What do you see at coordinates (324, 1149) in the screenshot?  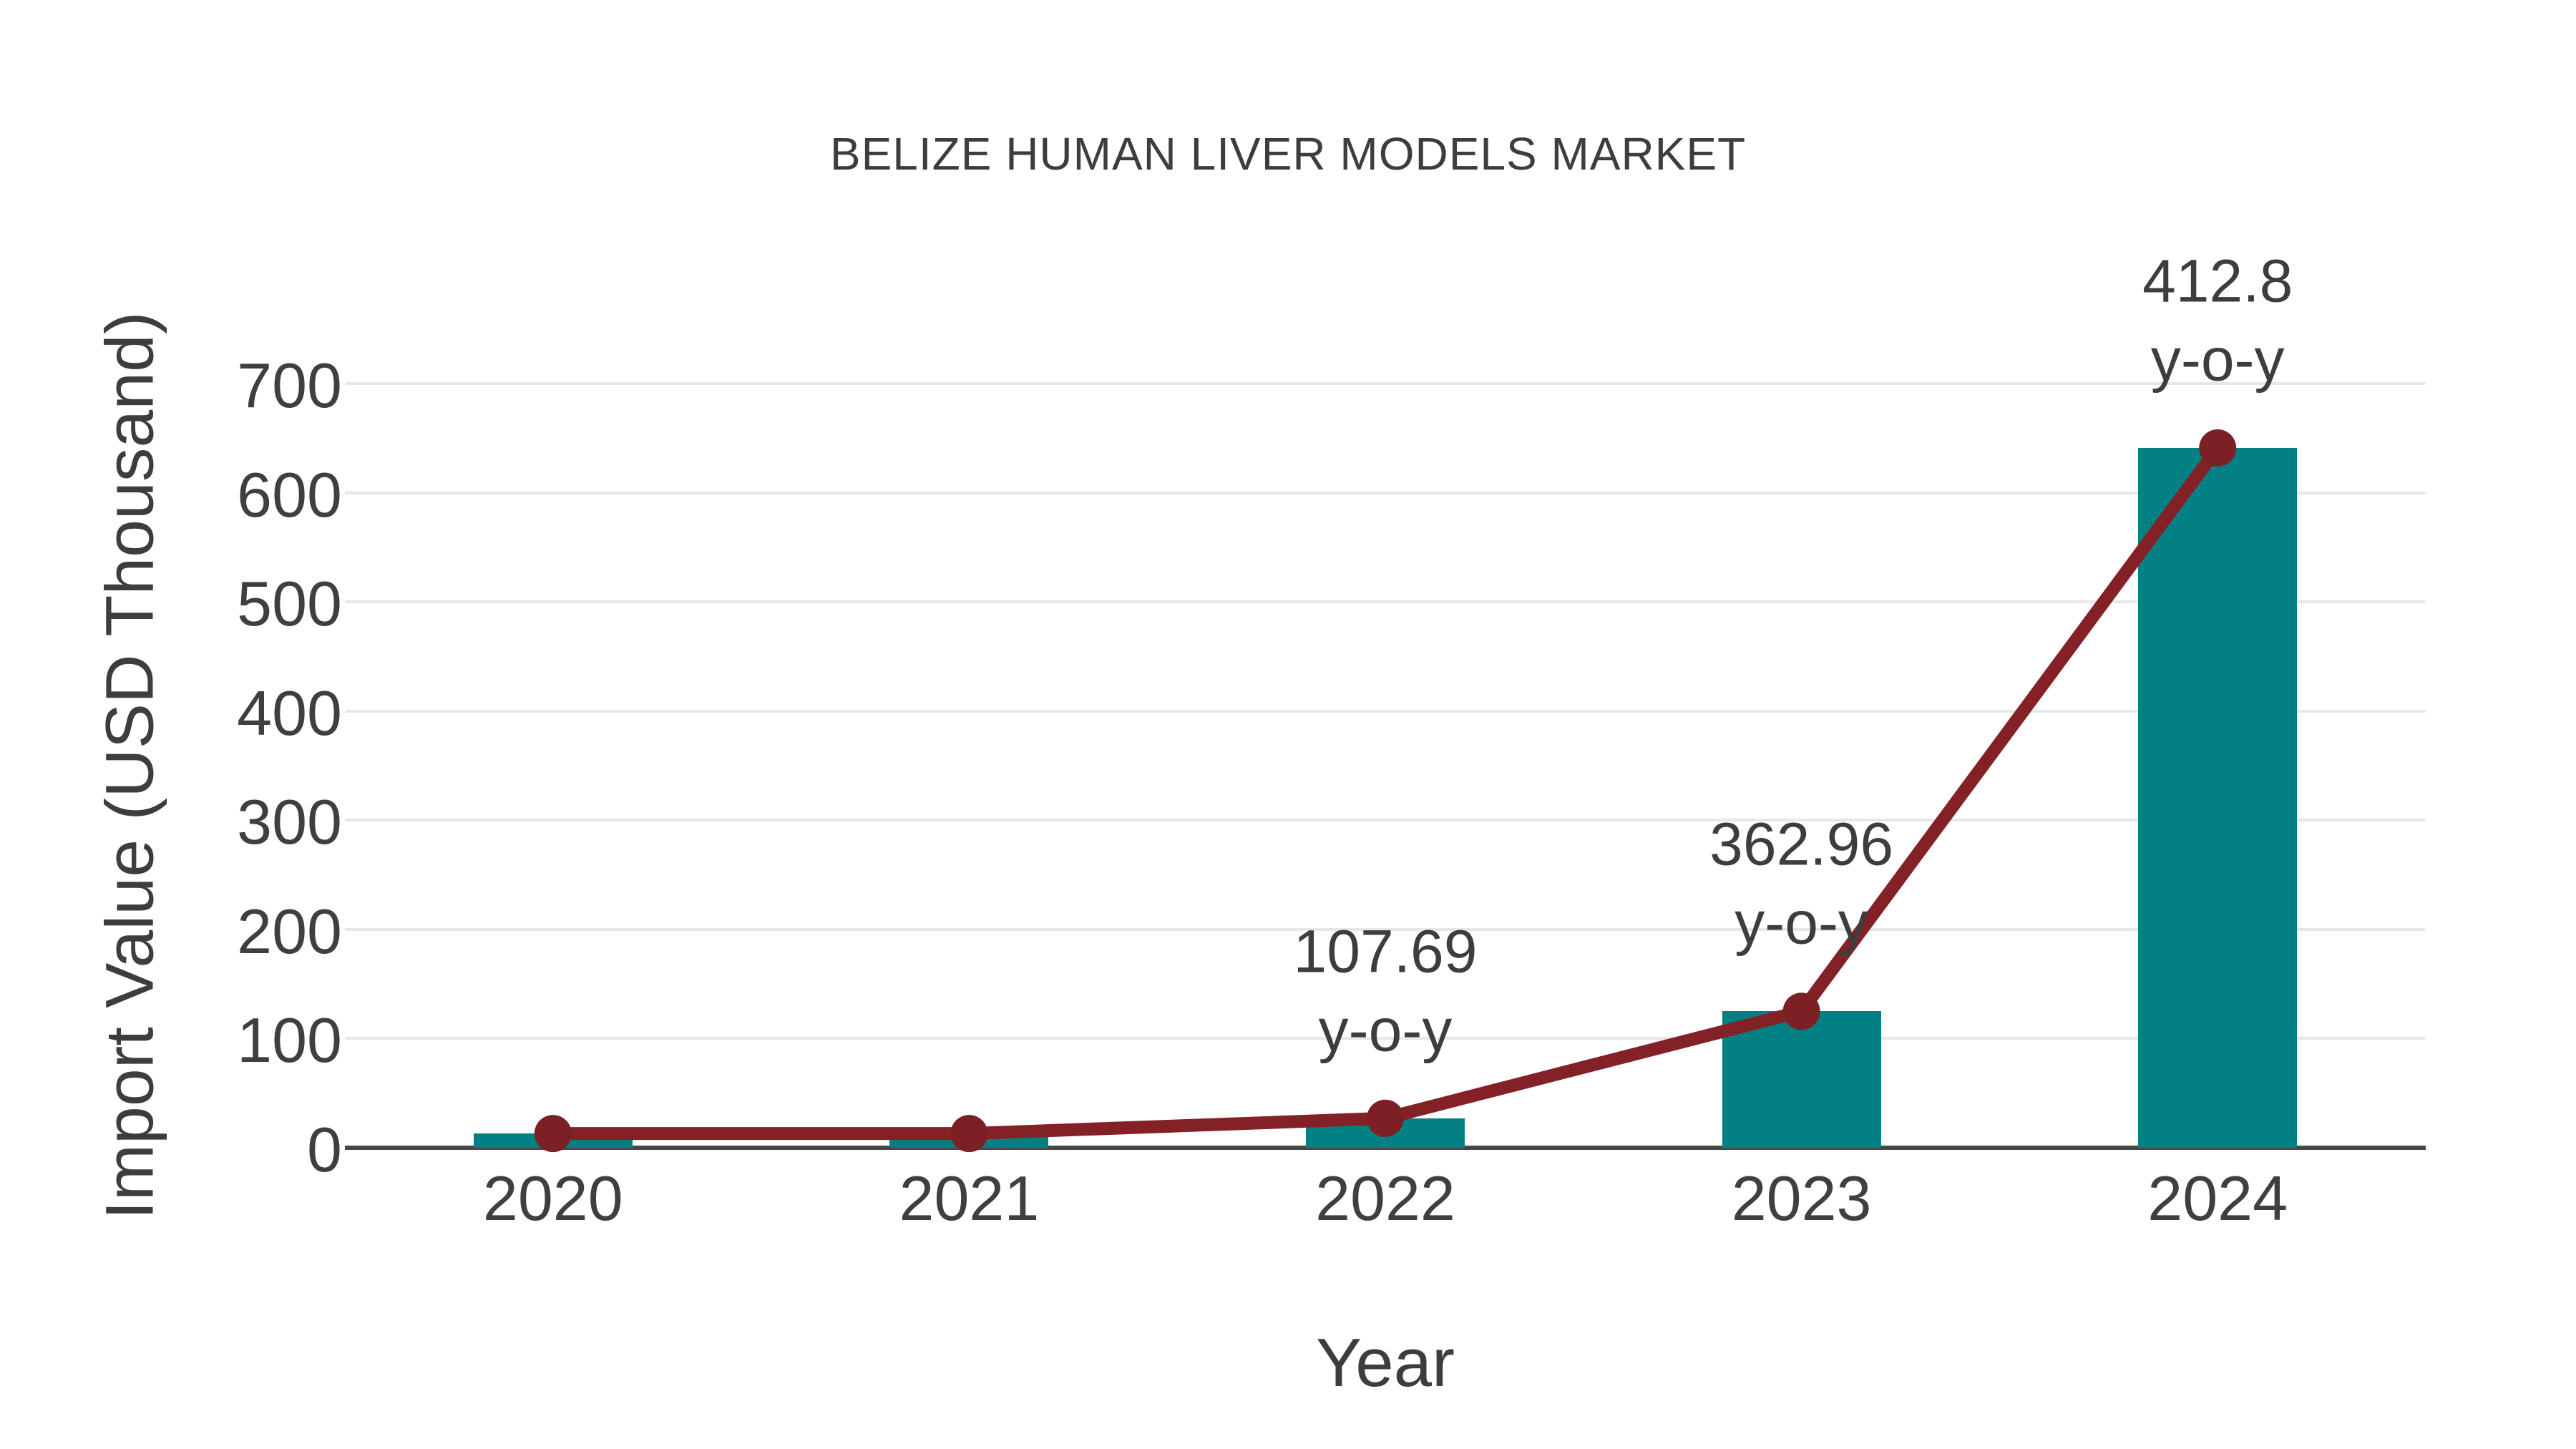 I see `y-tick-label-0: 0` at bounding box center [324, 1149].